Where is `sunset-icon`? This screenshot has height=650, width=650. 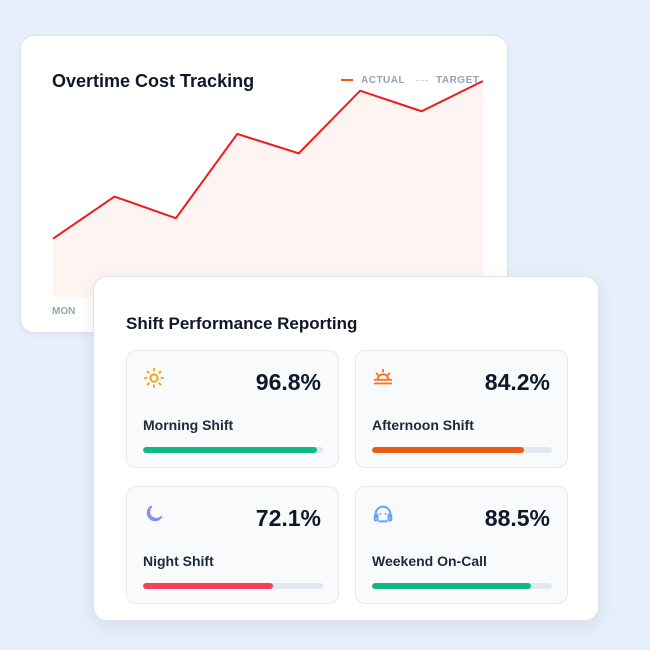
sunset-icon is located at coordinates (383, 376).